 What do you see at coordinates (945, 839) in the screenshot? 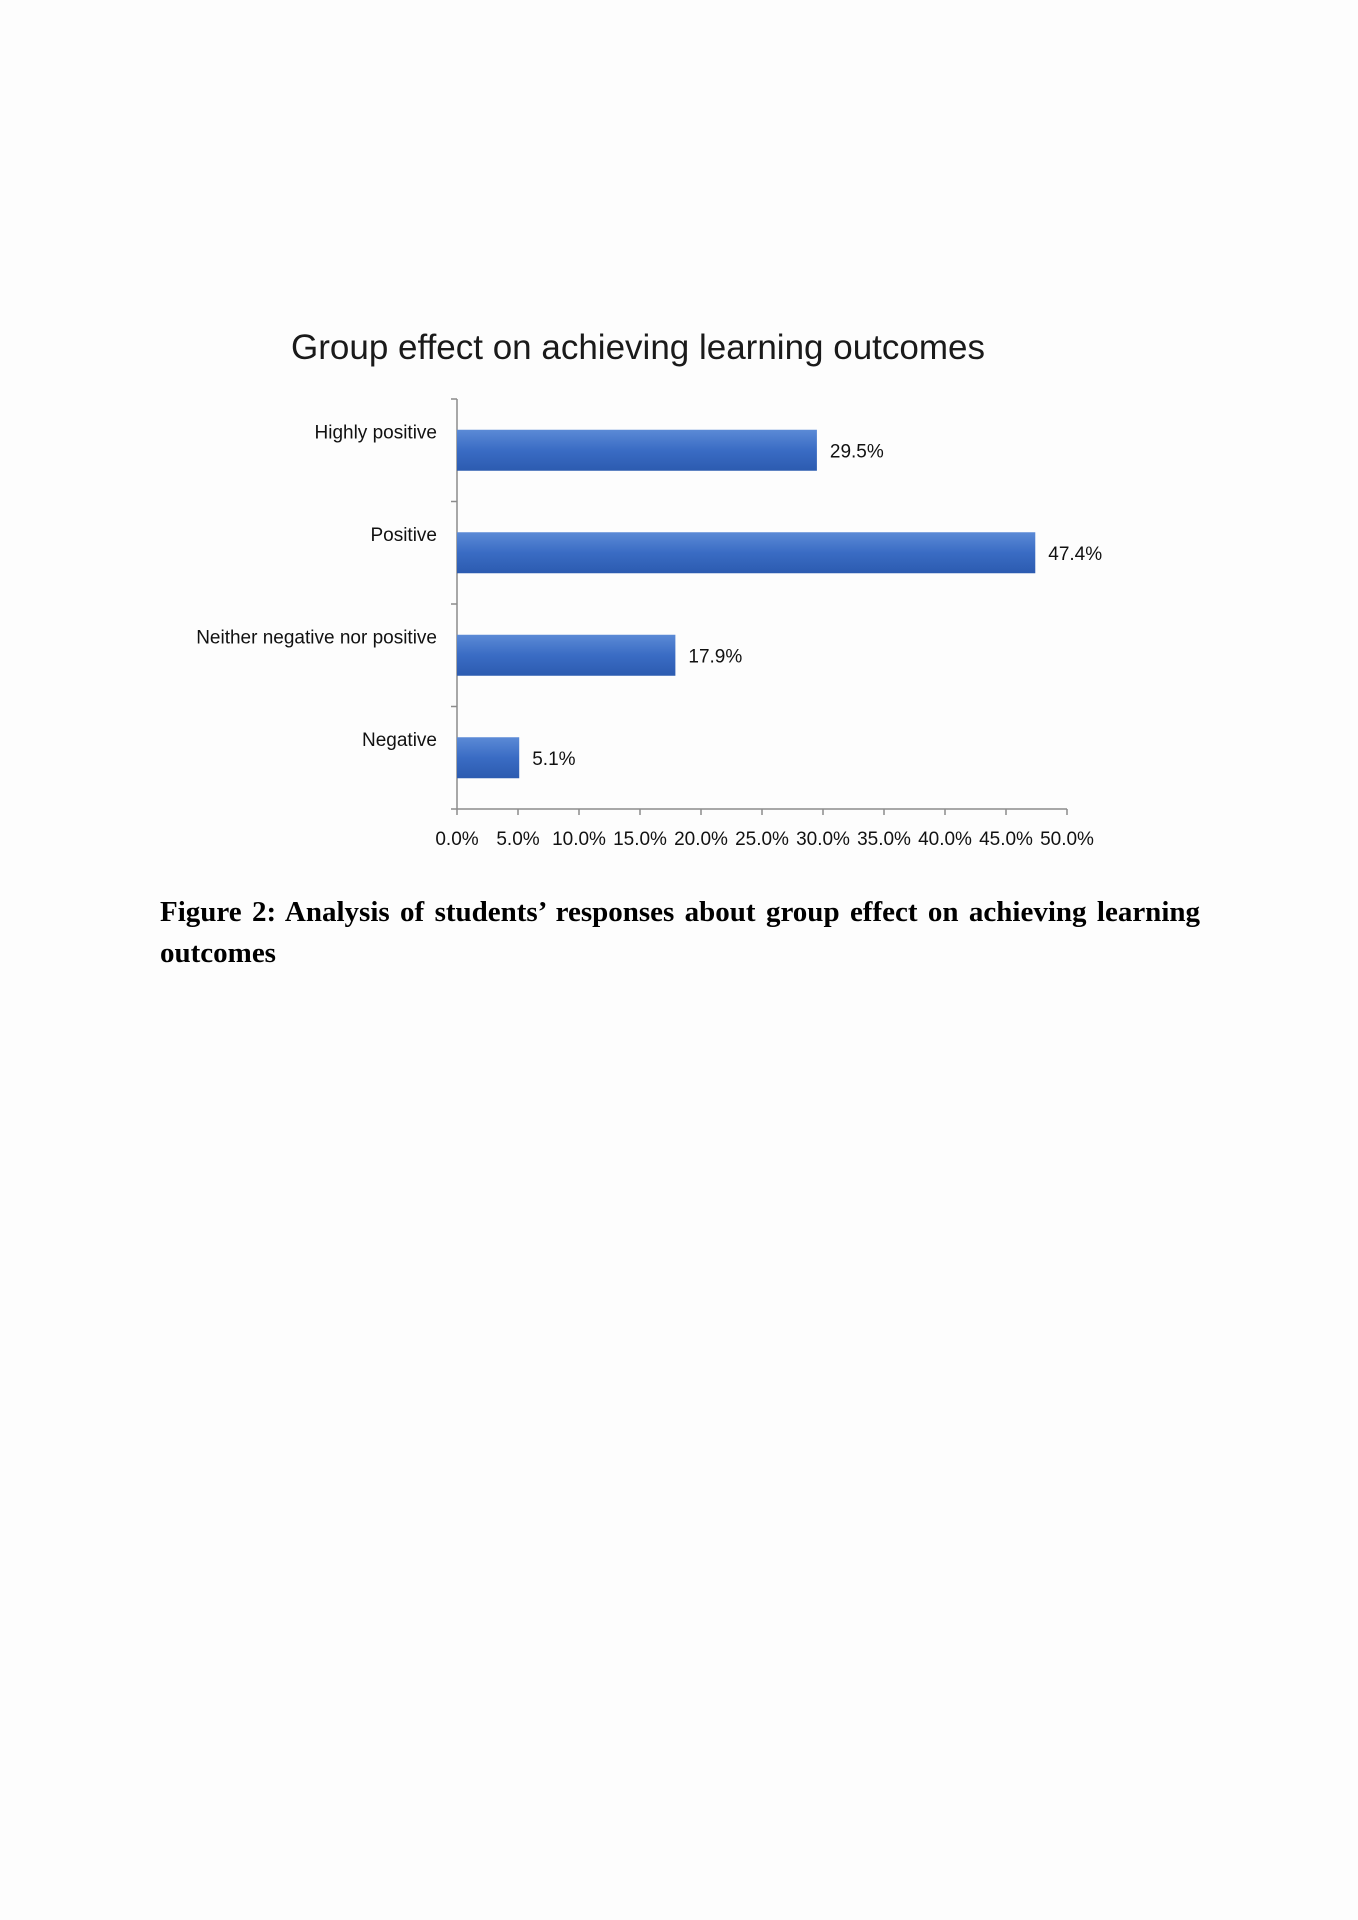
I see `x-tick-label: 40.0%` at bounding box center [945, 839].